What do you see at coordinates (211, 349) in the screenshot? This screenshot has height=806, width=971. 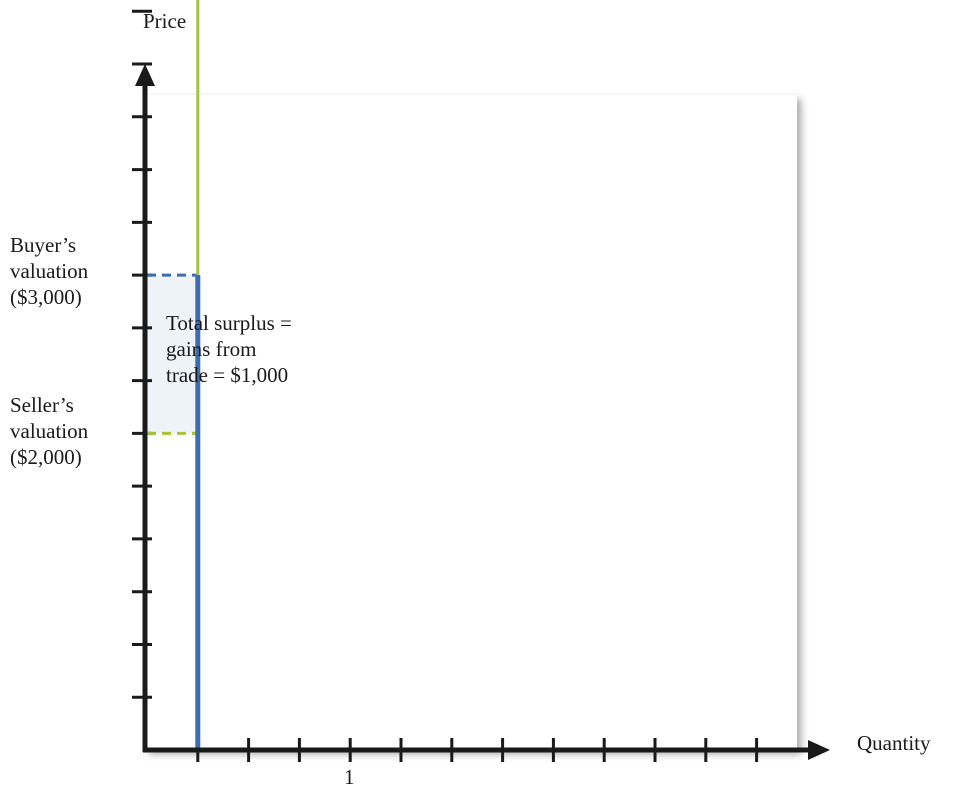 I see `surplus-label-line: gains from` at bounding box center [211, 349].